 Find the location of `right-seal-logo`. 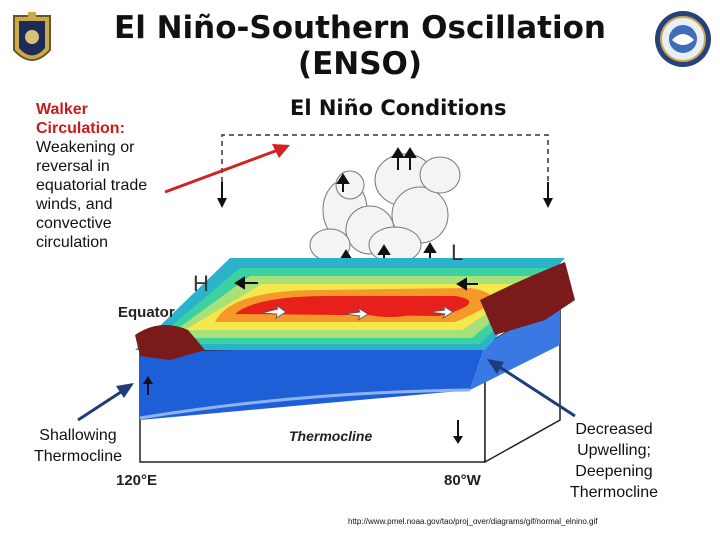

right-seal-logo is located at coordinates (683, 39).